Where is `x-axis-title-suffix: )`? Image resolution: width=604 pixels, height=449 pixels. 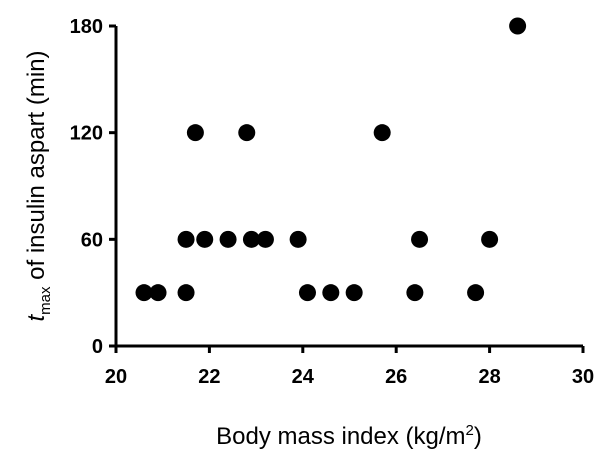 x-axis-title-suffix: ) is located at coordinates (478, 436).